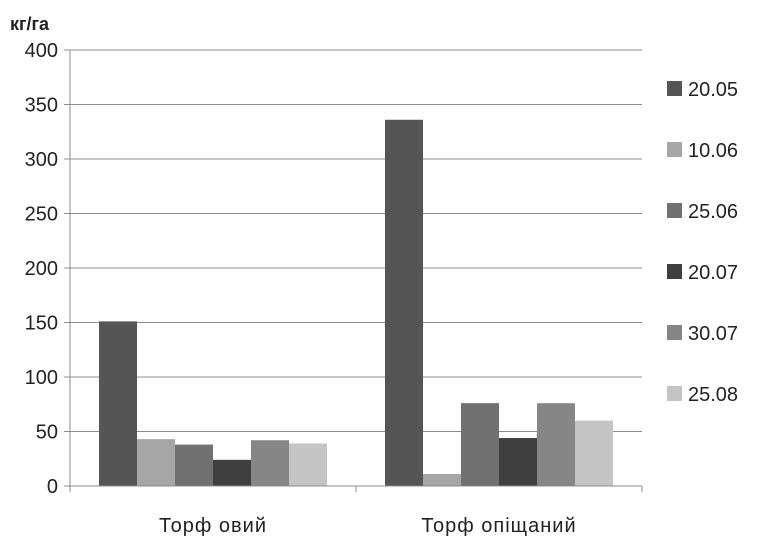 The image size is (761, 539). What do you see at coordinates (41, 51) in the screenshot?
I see `y-tick-label: 400` at bounding box center [41, 51].